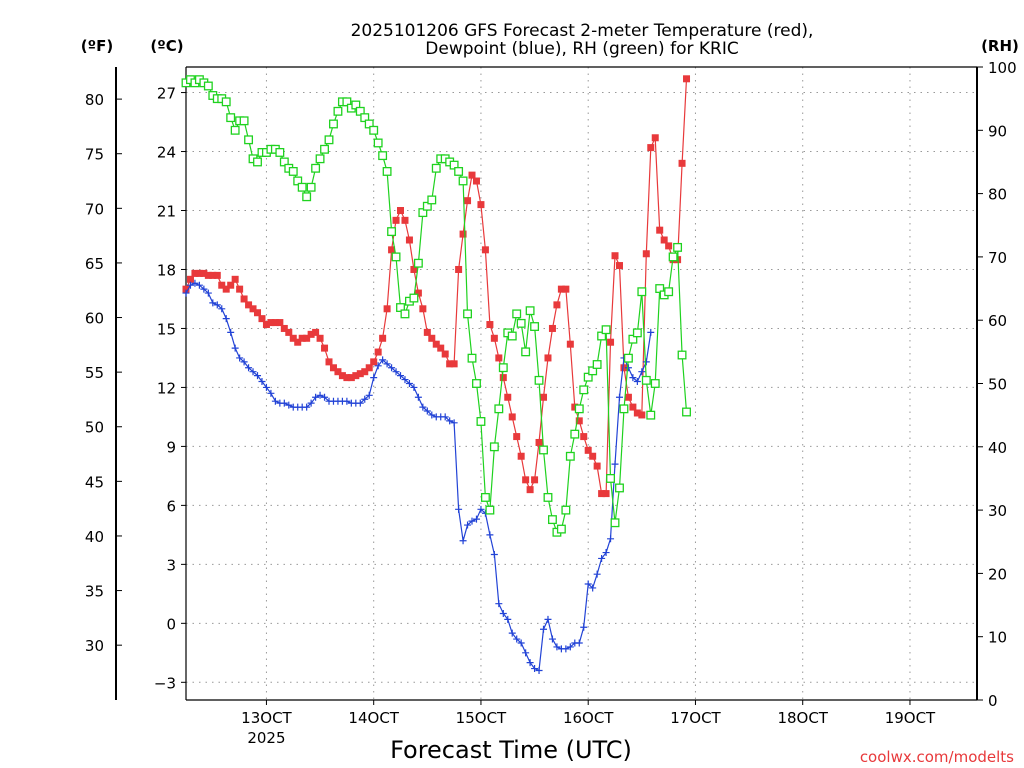 The image size is (1024, 768). I want to click on fahrenheit-tick-label: 50, so click(94, 428).